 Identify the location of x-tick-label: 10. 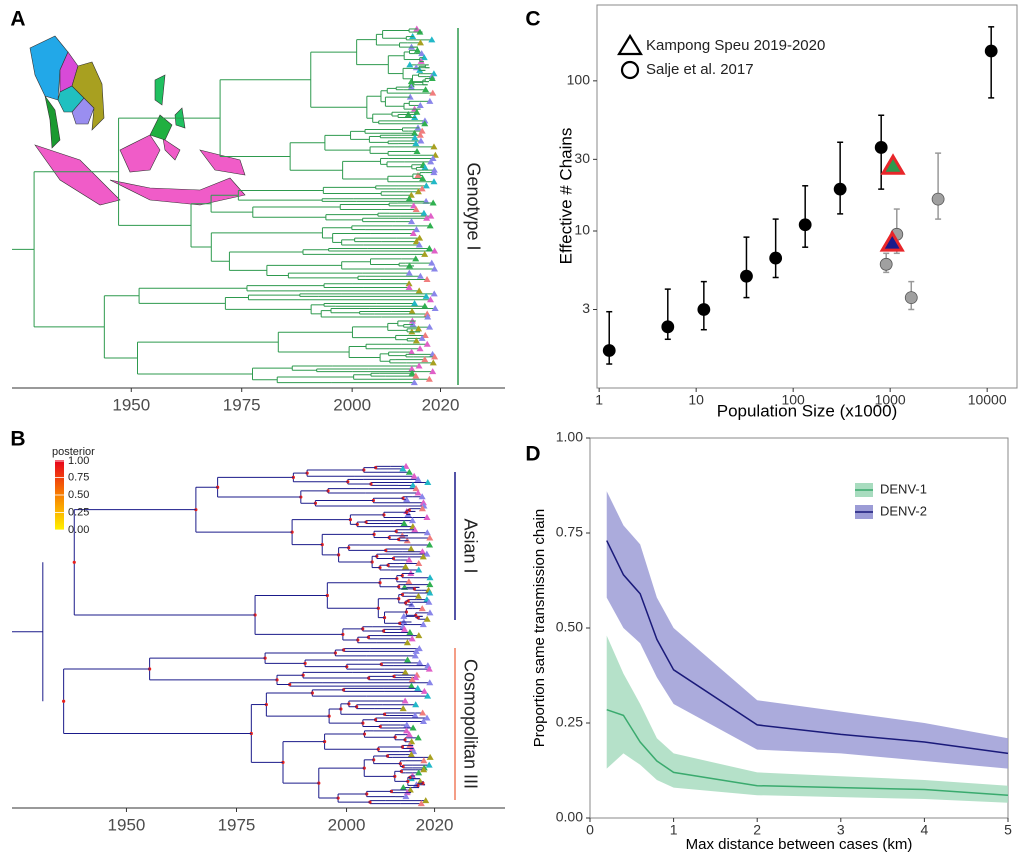
(696, 400).